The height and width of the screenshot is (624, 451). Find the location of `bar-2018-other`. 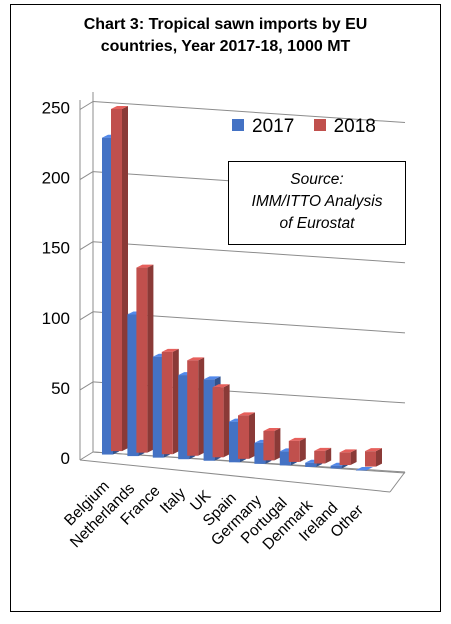

bar-2018-other is located at coordinates (373, 457).